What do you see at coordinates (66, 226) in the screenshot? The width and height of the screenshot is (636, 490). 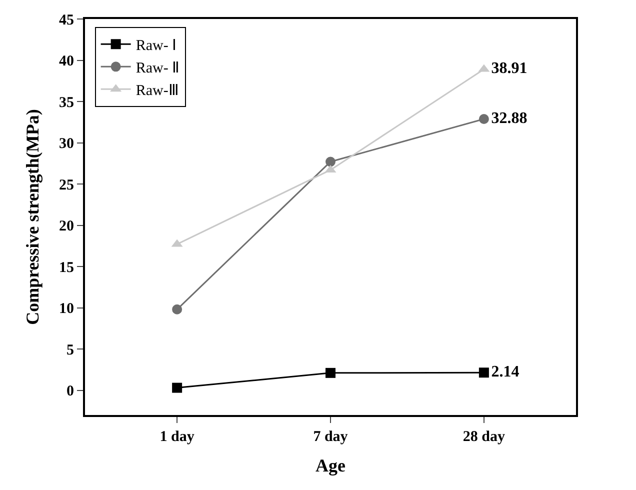 I see `y-tick-label: 20` at bounding box center [66, 226].